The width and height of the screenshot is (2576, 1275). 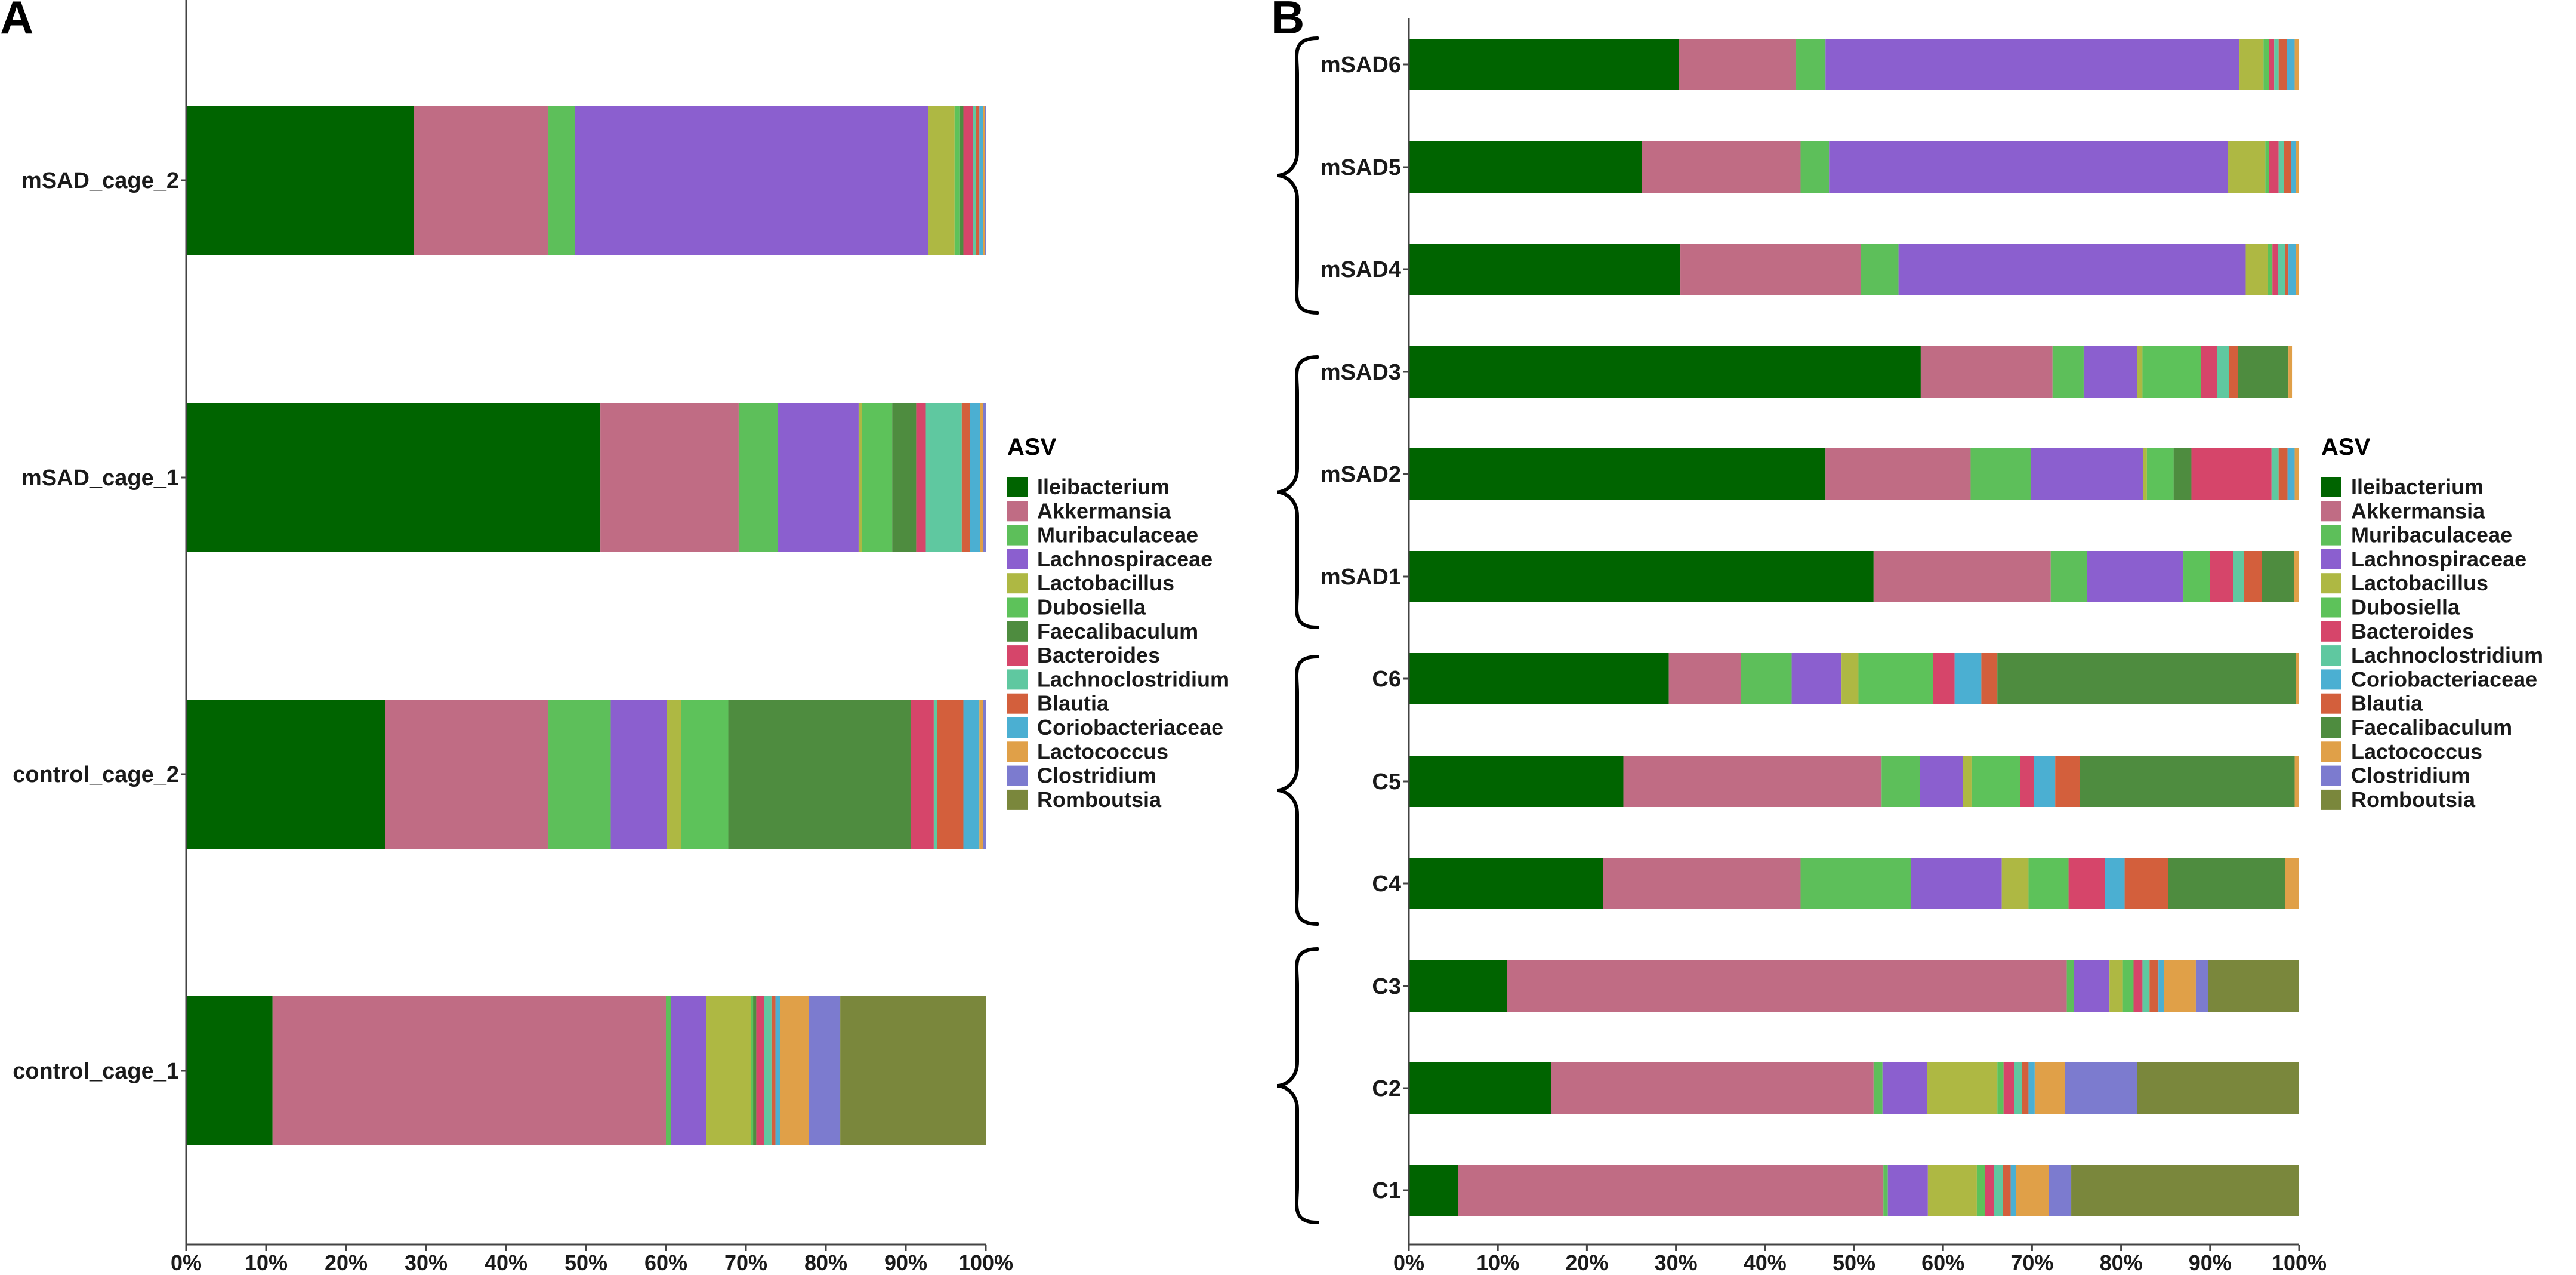 What do you see at coordinates (2417, 487) in the screenshot?
I see `panel-b-legend-label-ileibacterium: Ileibacterium` at bounding box center [2417, 487].